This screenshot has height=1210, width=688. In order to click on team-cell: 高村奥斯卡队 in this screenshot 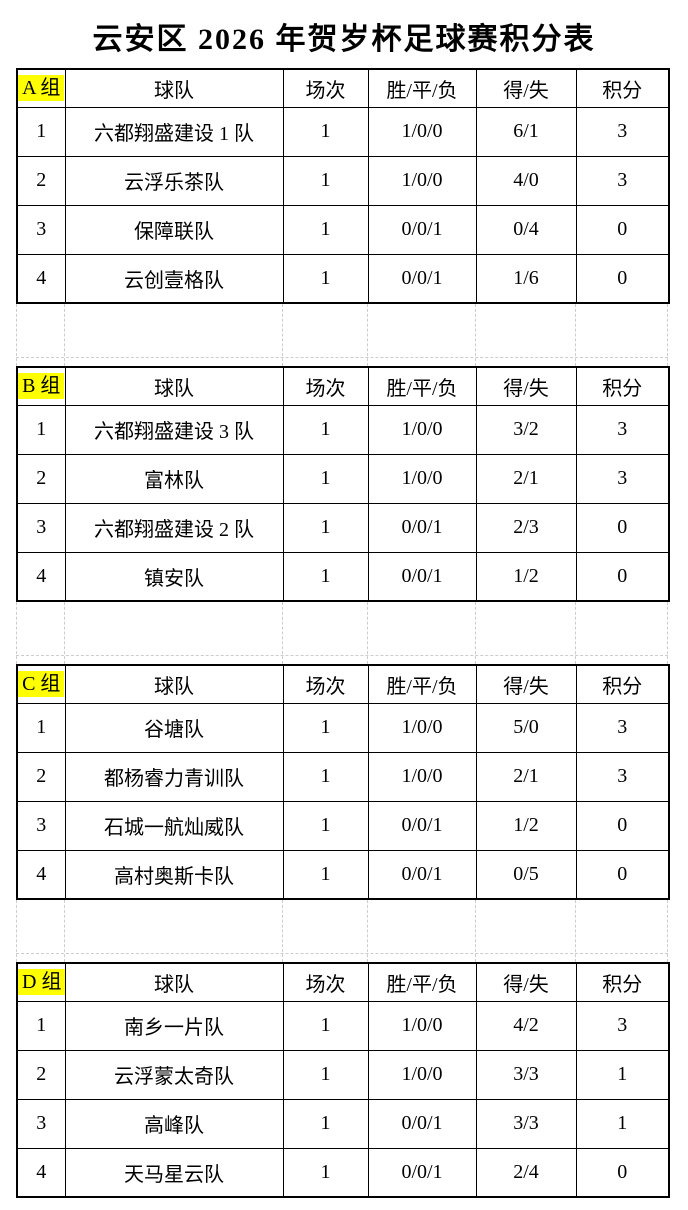, I will do `click(174, 874)`.